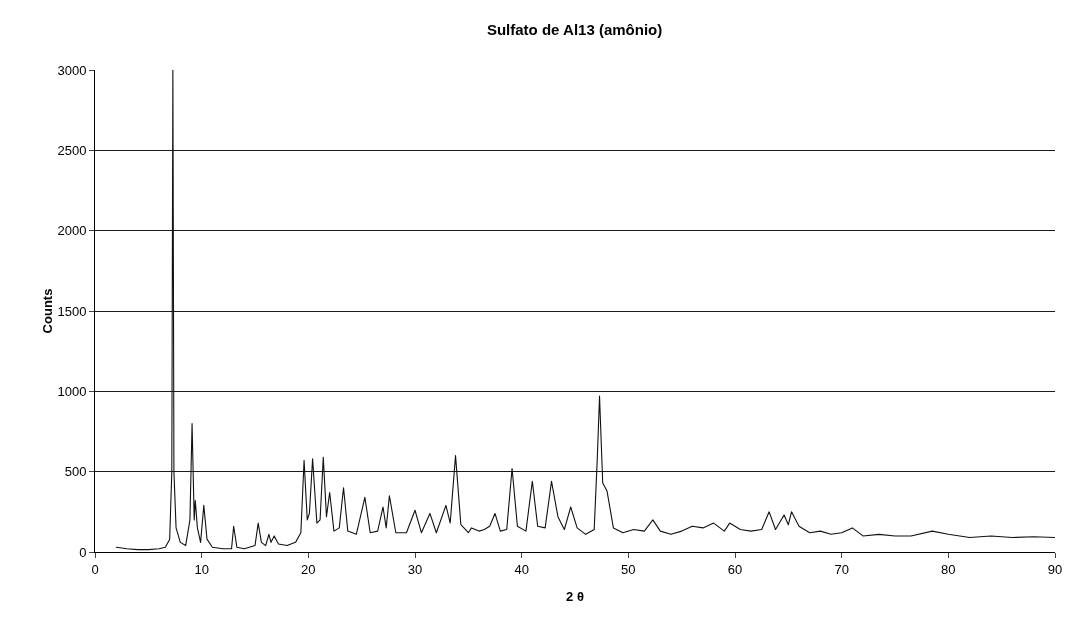  What do you see at coordinates (95, 569) in the screenshot?
I see `x-tick-label: 0` at bounding box center [95, 569].